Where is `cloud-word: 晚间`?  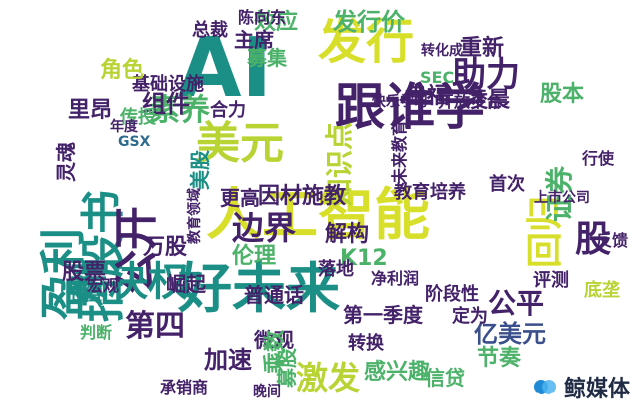
cloud-word: 晚间 is located at coordinates (267, 392).